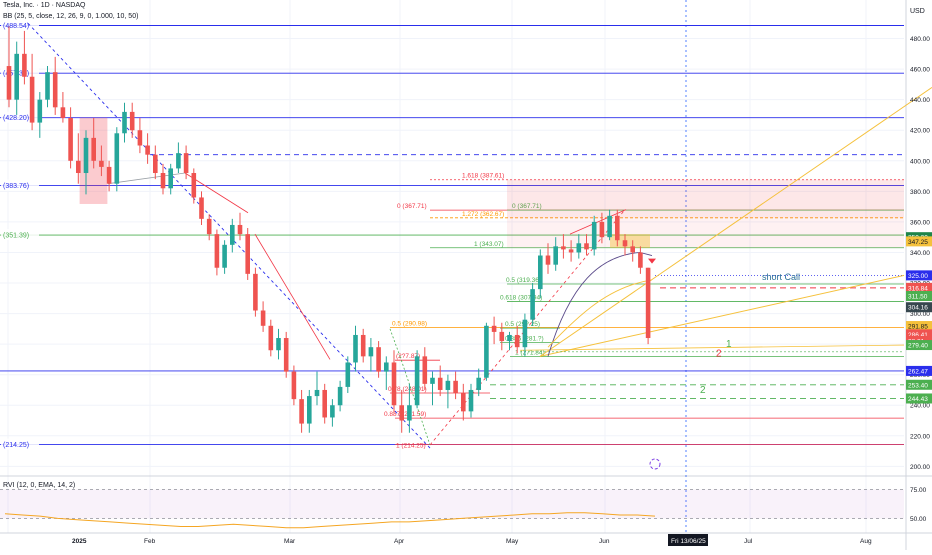  Describe the element at coordinates (920, 161) in the screenshot. I see `price-tick-label: 400.00` at that location.